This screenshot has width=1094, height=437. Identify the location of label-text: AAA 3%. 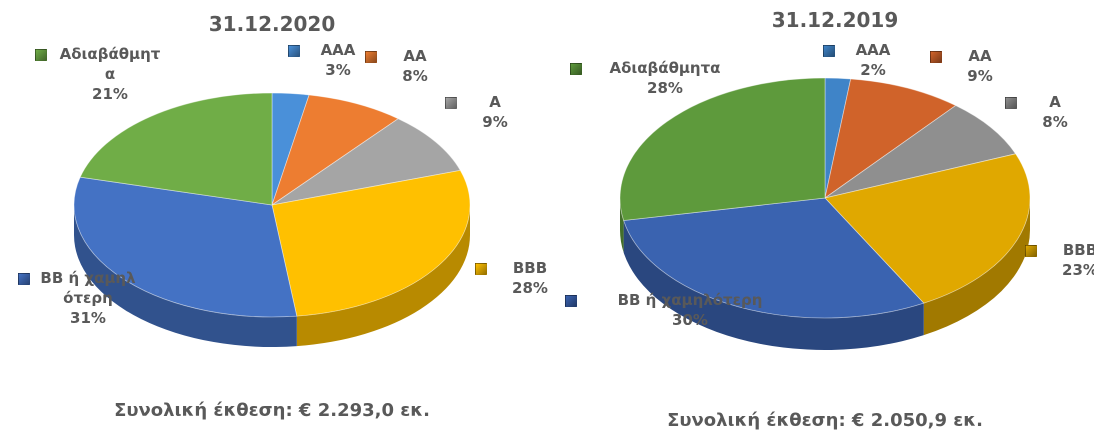
(338, 60).